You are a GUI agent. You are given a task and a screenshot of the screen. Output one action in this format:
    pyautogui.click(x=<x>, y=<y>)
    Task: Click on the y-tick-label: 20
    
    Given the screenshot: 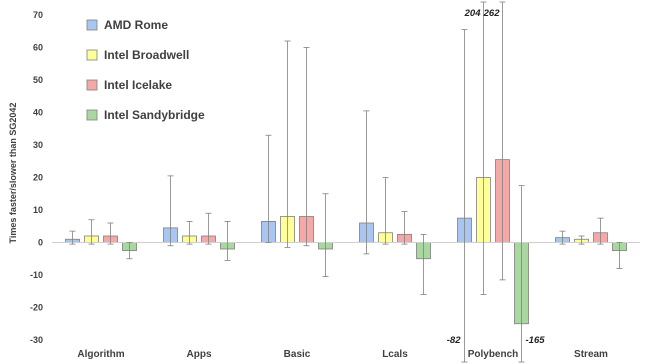 What is the action you would take?
    pyautogui.click(x=38, y=178)
    